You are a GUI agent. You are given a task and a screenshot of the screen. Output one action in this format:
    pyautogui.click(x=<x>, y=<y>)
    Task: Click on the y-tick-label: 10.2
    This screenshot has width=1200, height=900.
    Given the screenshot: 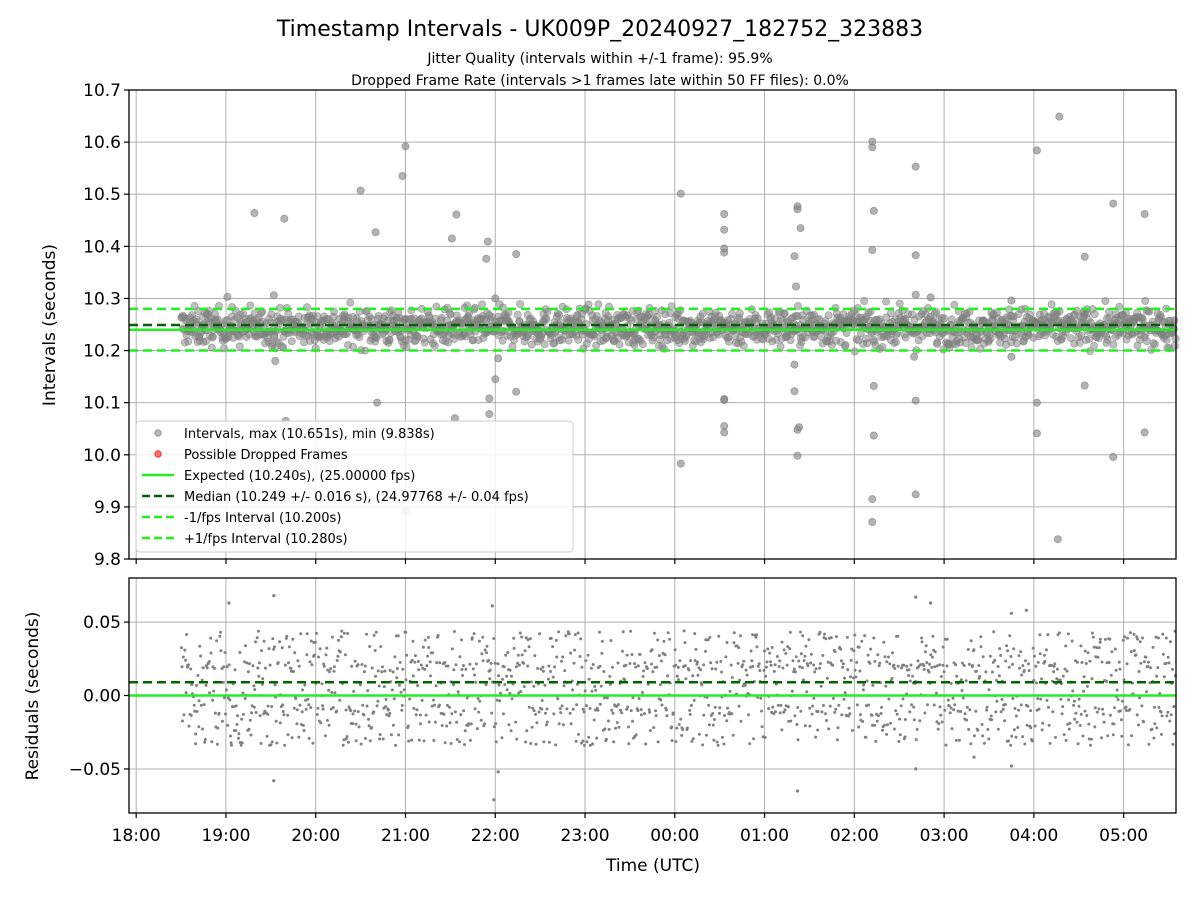 What is the action you would take?
    pyautogui.click(x=102, y=352)
    